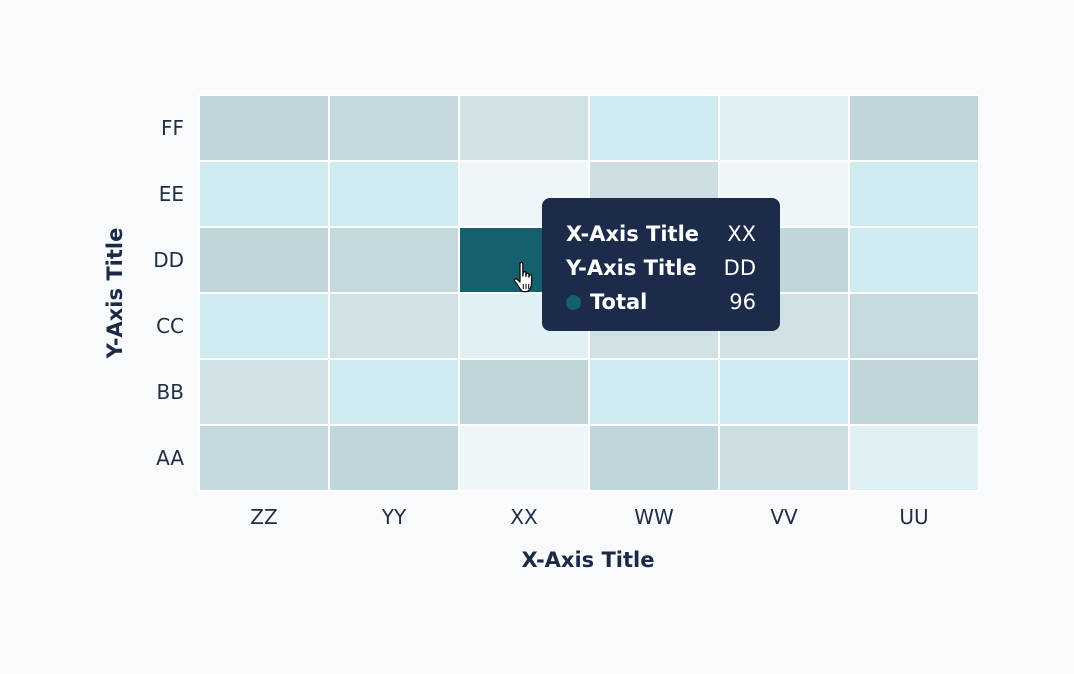 The height and width of the screenshot is (674, 1074). Describe the element at coordinates (914, 260) in the screenshot. I see `heatmap-cell-uu-dd` at that location.